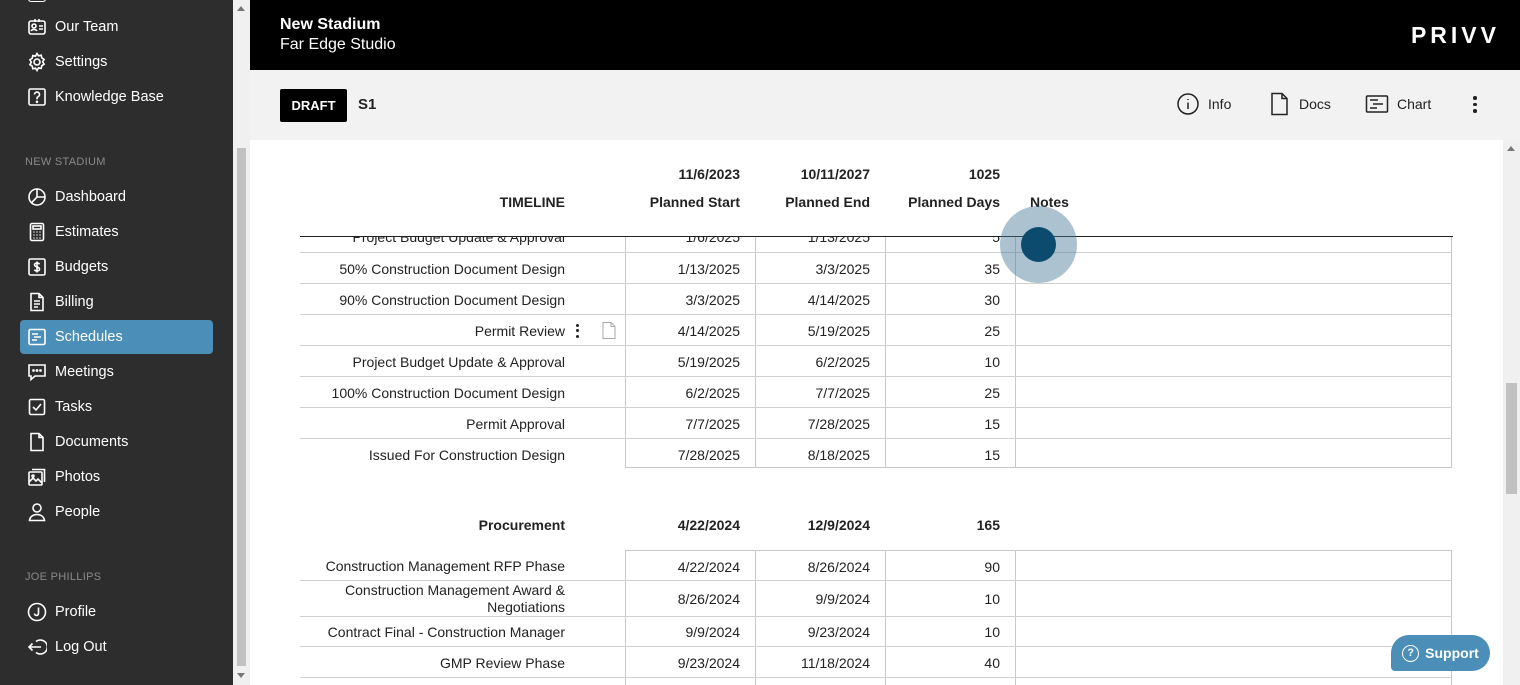 The height and width of the screenshot is (685, 1520). I want to click on sidebar-item-profile: Profile, so click(116, 612).